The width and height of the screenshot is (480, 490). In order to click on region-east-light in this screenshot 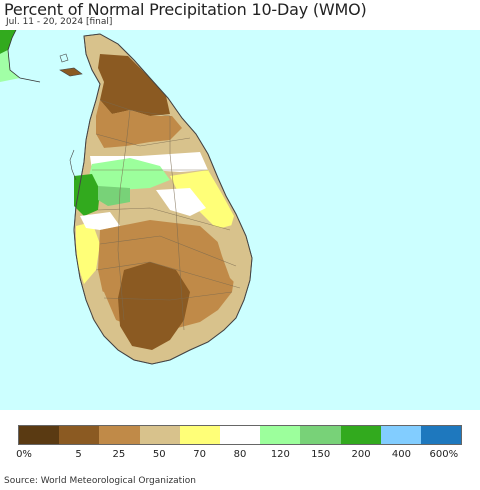, I will do `click(232, 256)`.